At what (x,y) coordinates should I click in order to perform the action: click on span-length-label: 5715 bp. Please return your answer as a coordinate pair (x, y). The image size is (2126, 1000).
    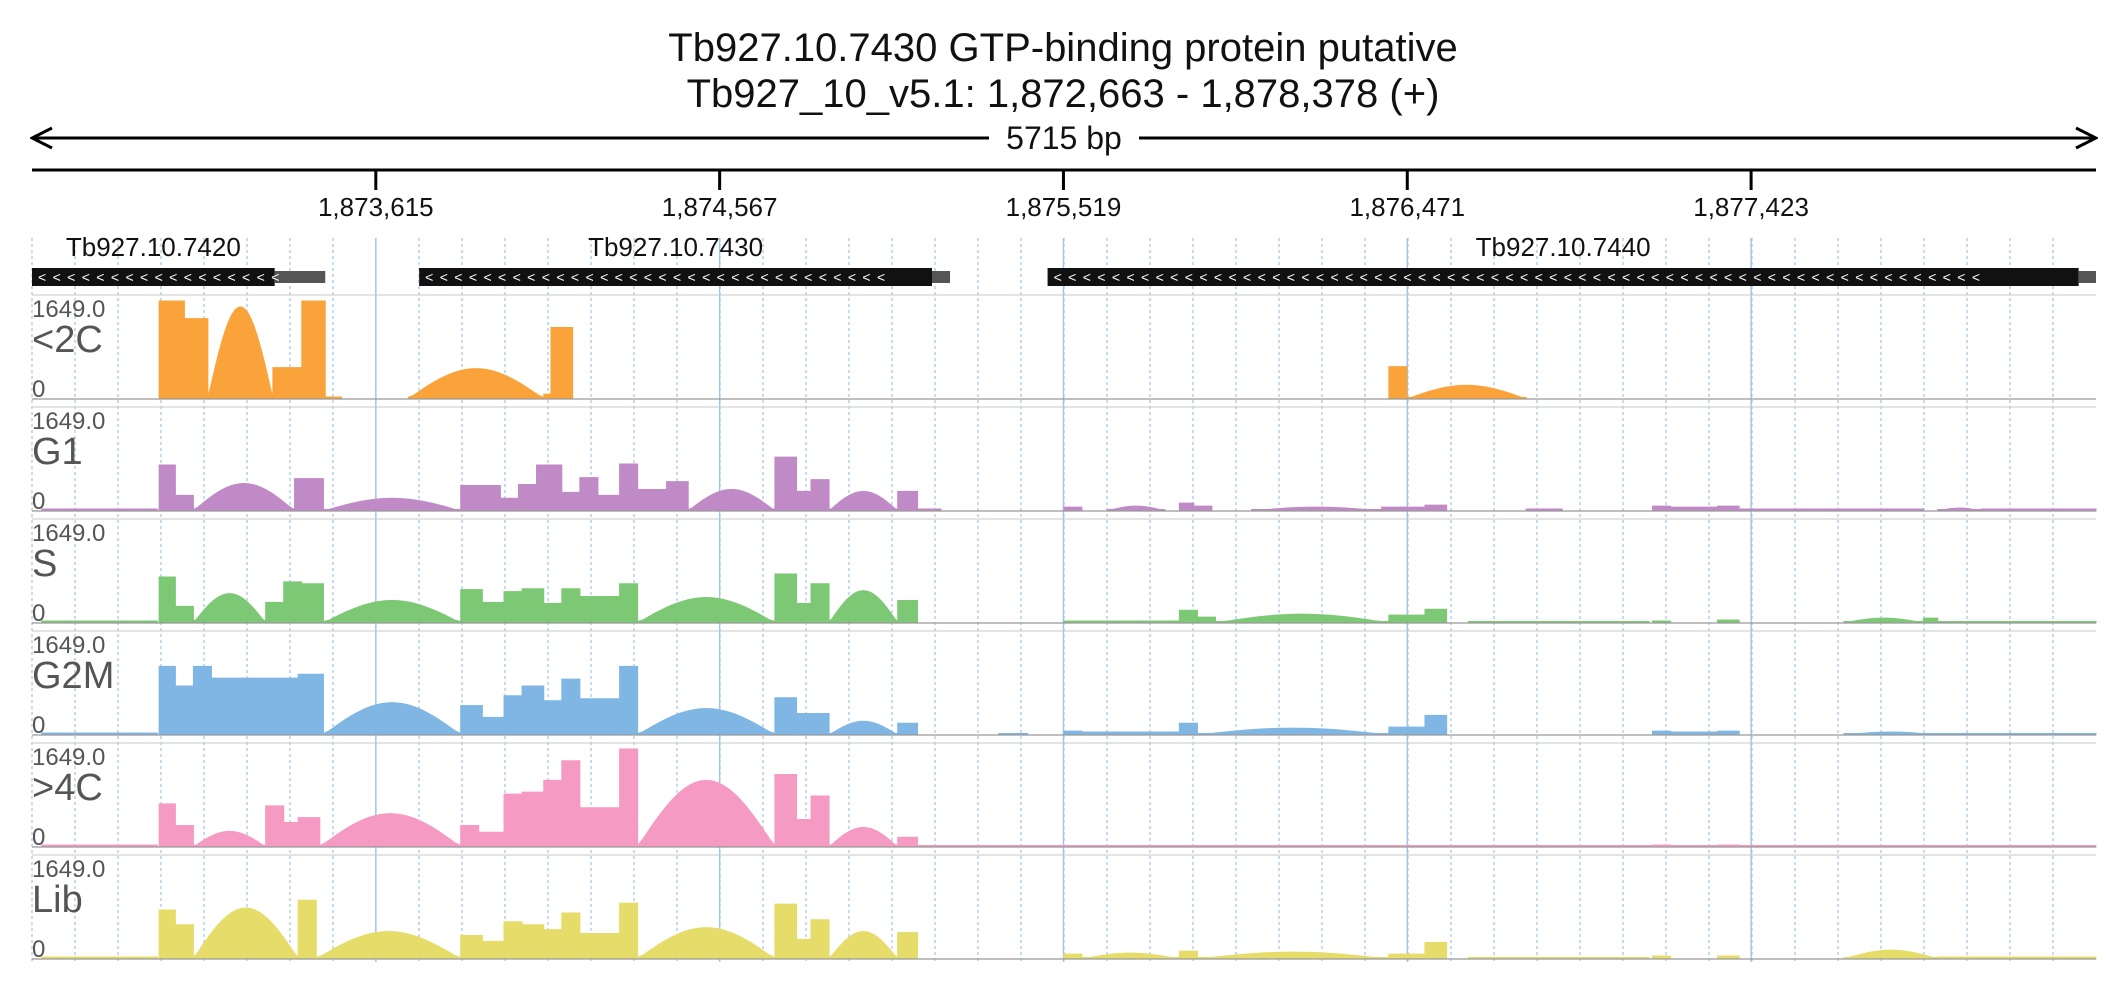
    Looking at the image, I should click on (1064, 138).